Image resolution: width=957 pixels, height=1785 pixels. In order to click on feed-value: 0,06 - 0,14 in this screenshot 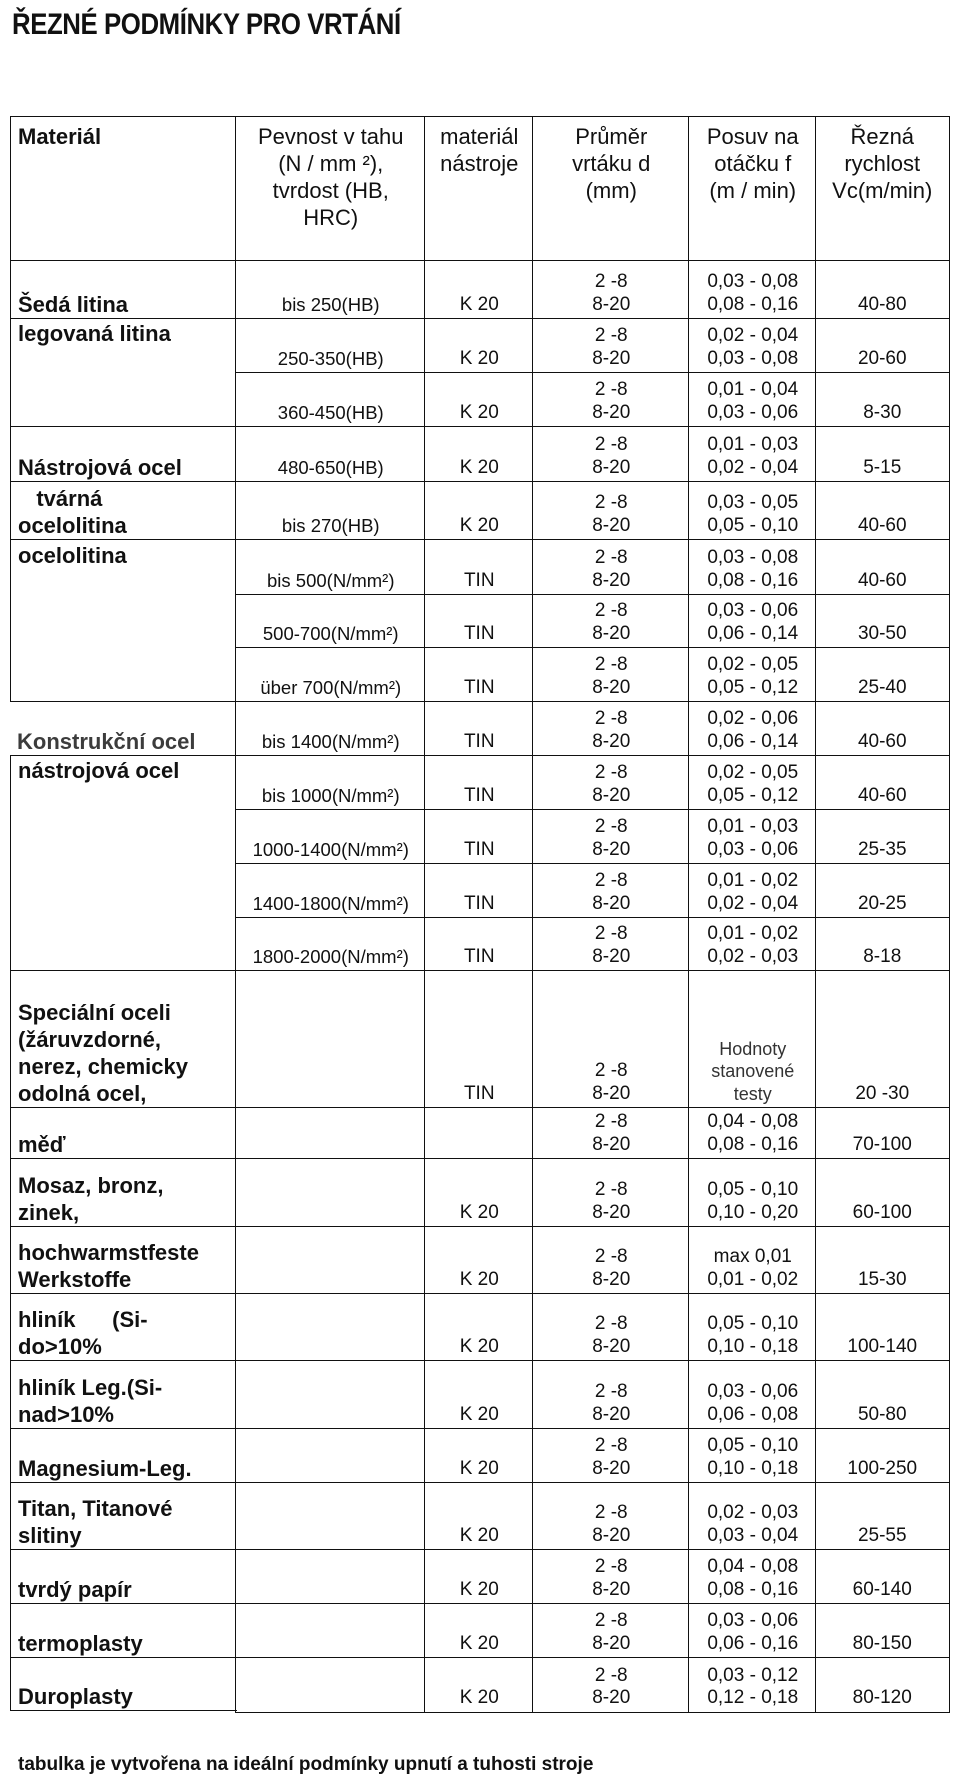, I will do `click(753, 741)`.